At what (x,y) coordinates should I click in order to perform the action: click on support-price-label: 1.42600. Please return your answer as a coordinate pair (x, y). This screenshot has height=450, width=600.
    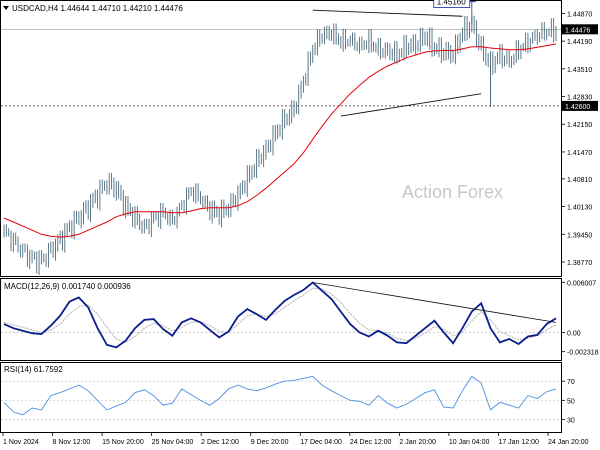
    Looking at the image, I should click on (577, 107).